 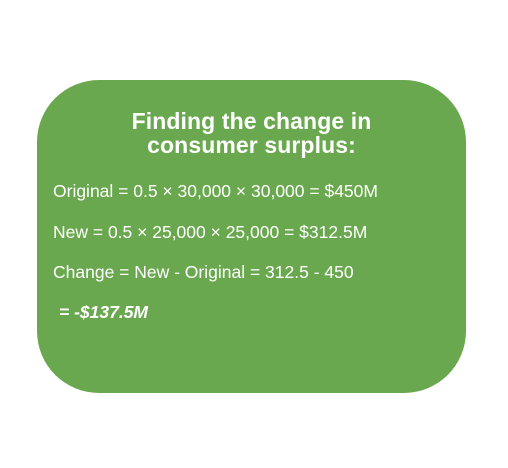 What do you see at coordinates (104, 312) in the screenshot?
I see `change-result: = -$137.5M` at bounding box center [104, 312].